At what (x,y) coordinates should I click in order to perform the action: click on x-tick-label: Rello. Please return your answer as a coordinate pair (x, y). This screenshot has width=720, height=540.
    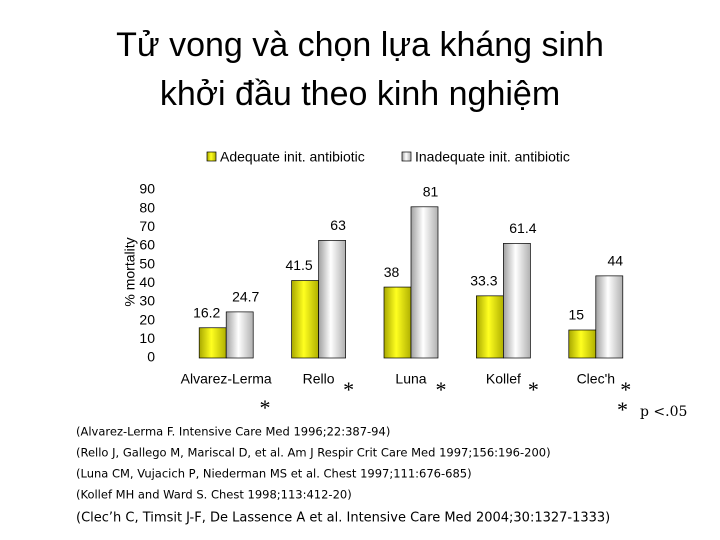
    Looking at the image, I should click on (319, 379).